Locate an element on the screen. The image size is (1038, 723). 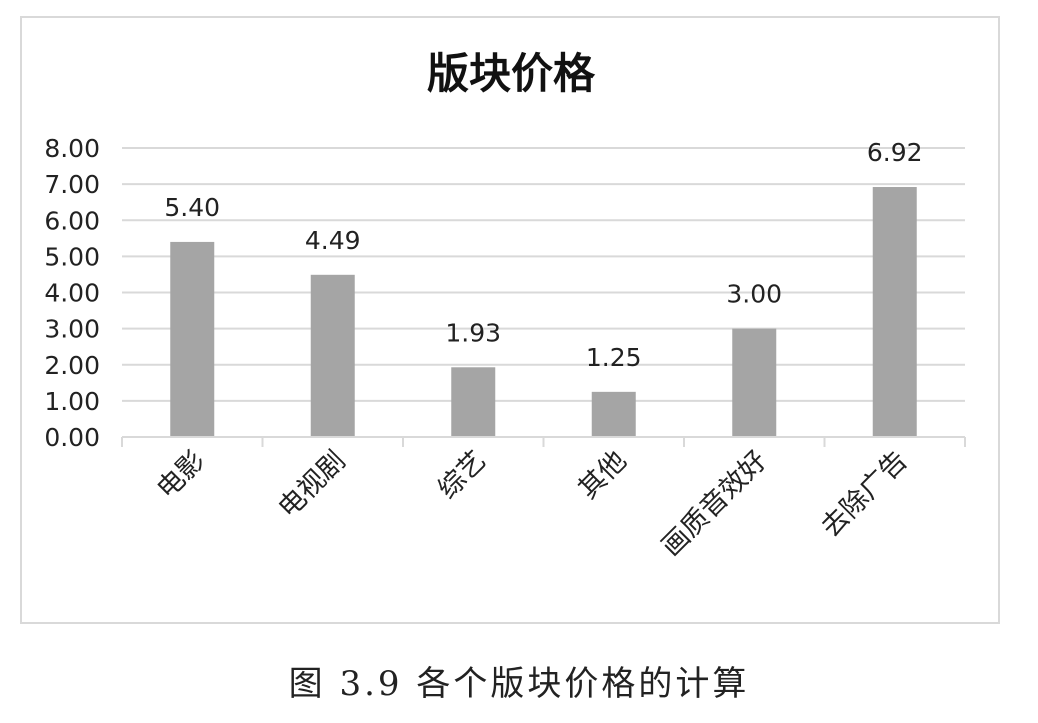
chart-title: 版块价格 is located at coordinates (511, 73).